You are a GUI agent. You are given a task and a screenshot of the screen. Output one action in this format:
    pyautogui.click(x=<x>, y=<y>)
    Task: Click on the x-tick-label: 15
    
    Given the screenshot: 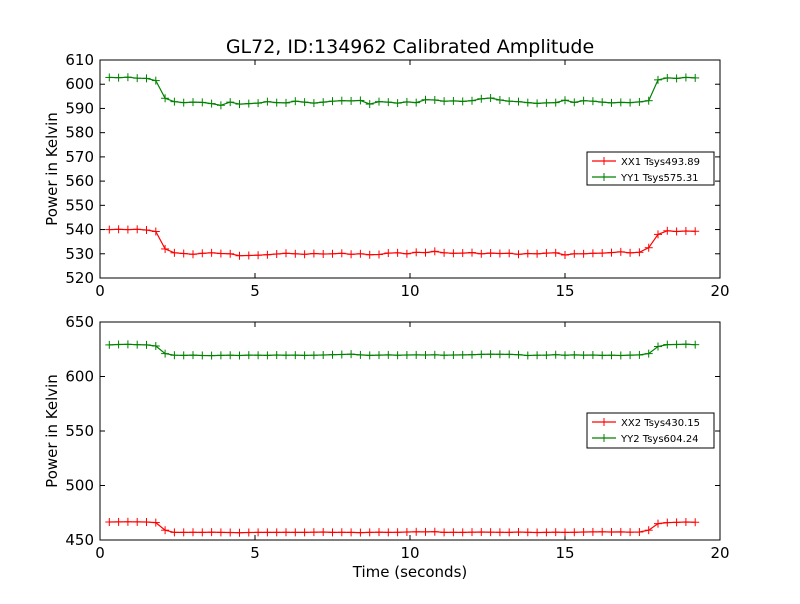 What is the action you would take?
    pyautogui.click(x=564, y=291)
    